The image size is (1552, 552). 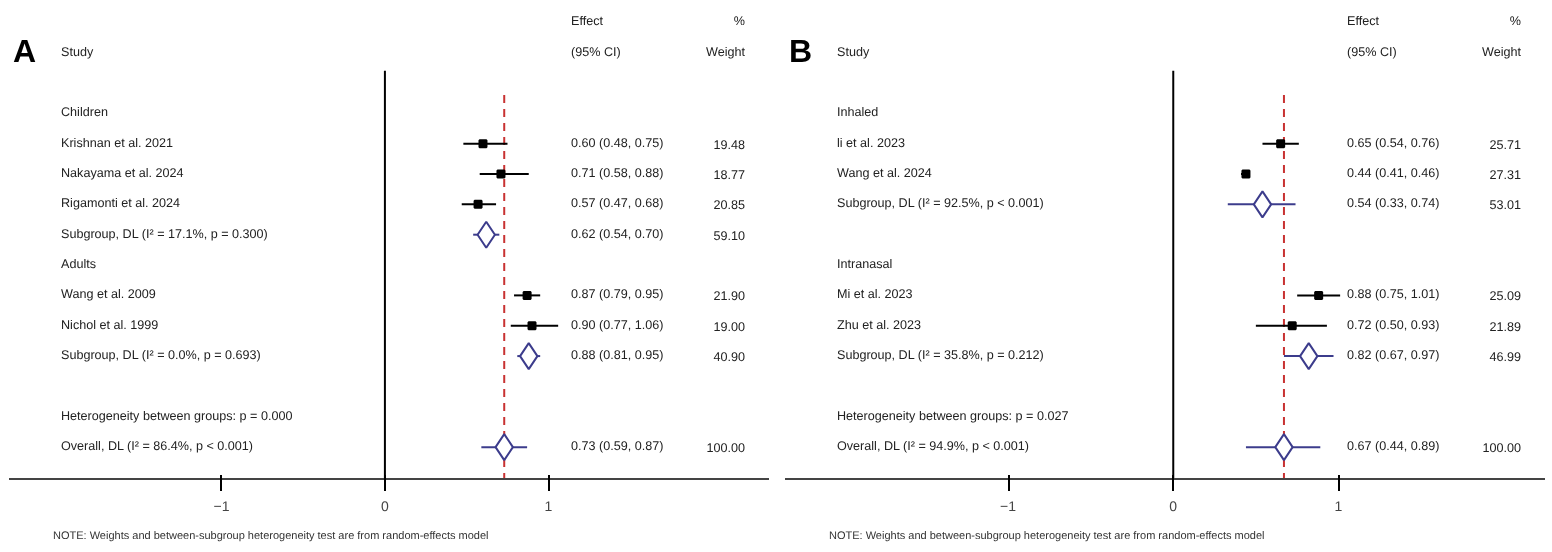 I want to click on chart-title: A, so click(x=25, y=52).